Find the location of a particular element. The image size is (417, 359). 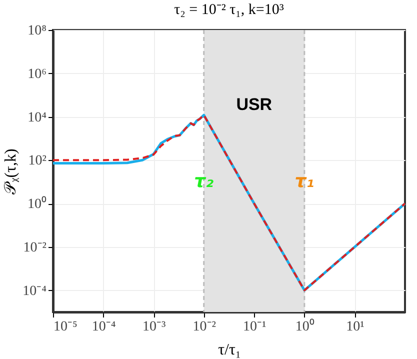

chart-title: τ₂ = 10⁻² τ₁, k=10³ is located at coordinates (229, 10).